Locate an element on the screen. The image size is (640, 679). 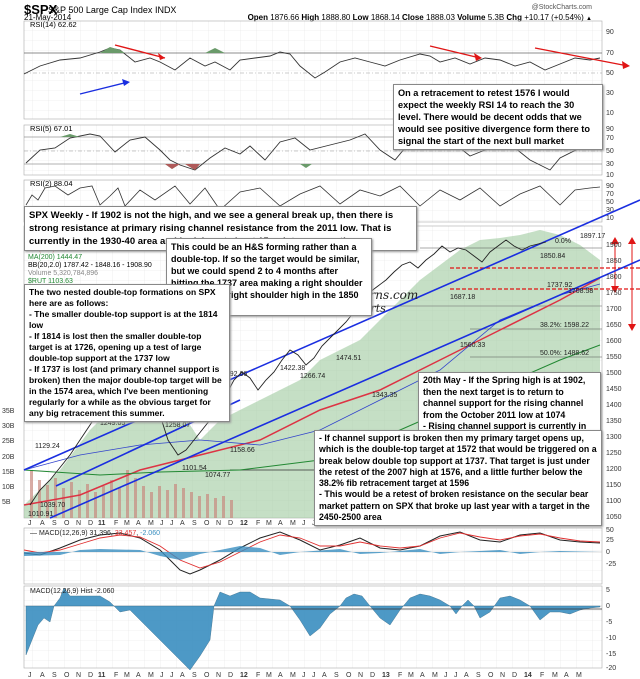
svg-text: 1050 is located at coordinates (614, 517).